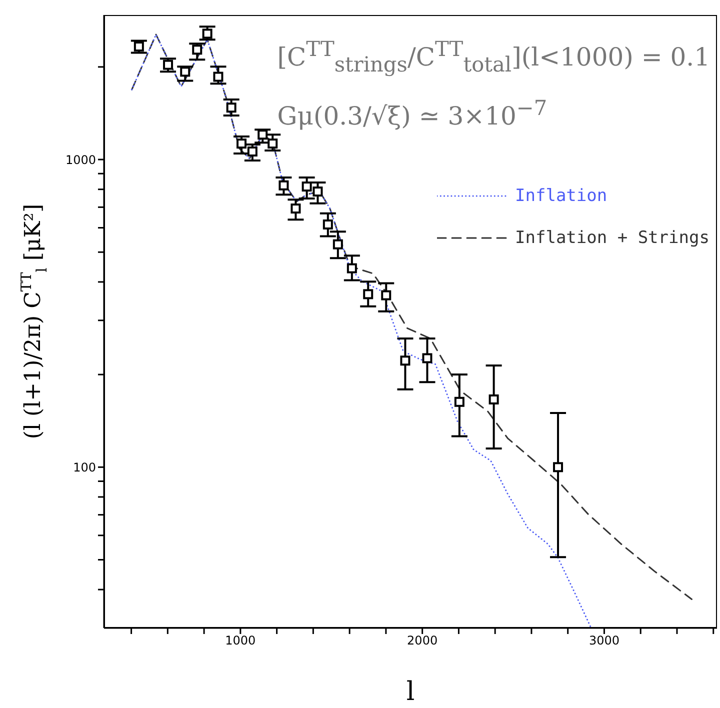 Image resolution: width=720 pixels, height=708 pixels. I want to click on legend-label: Inflation, so click(561, 196).